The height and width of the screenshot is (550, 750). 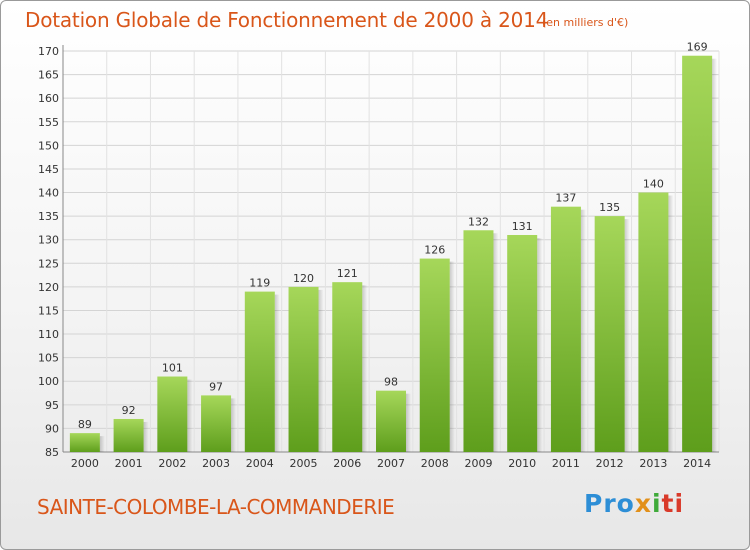 I want to click on y-tick-115: 115, so click(x=48, y=310).